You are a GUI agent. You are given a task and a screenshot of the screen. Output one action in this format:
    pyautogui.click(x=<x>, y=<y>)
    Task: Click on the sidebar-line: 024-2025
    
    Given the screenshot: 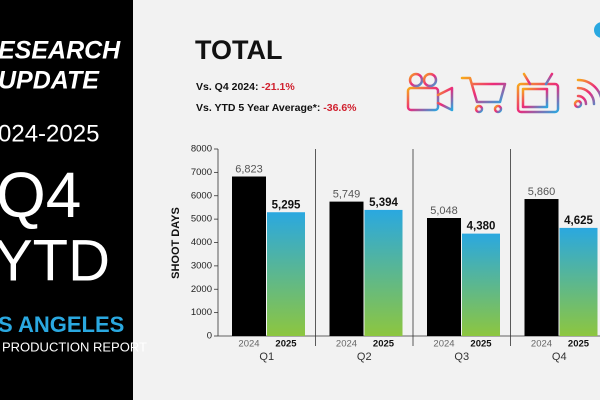 What is the action you would take?
    pyautogui.click(x=49, y=133)
    